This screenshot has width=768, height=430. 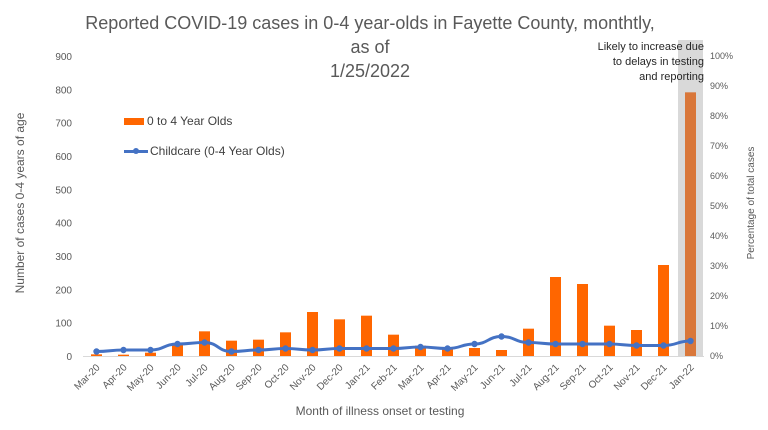 I want to click on x-tick-label: Jan-21, so click(x=358, y=377).